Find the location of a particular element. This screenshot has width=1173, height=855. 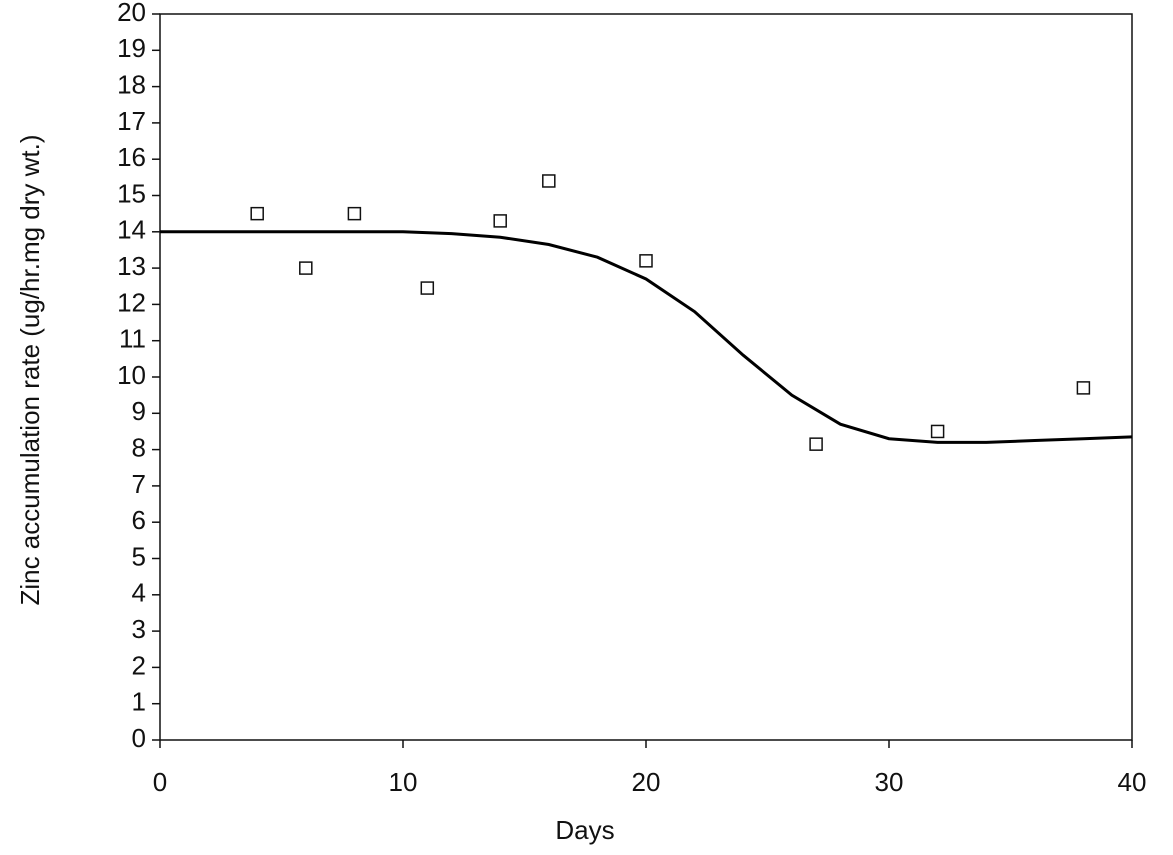

y-tick-label: 1 is located at coordinates (139, 702).